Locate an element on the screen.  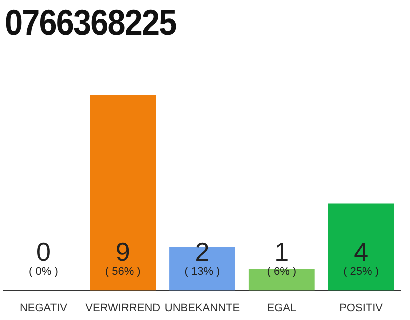
data-label: 0 is located at coordinates (43, 251).